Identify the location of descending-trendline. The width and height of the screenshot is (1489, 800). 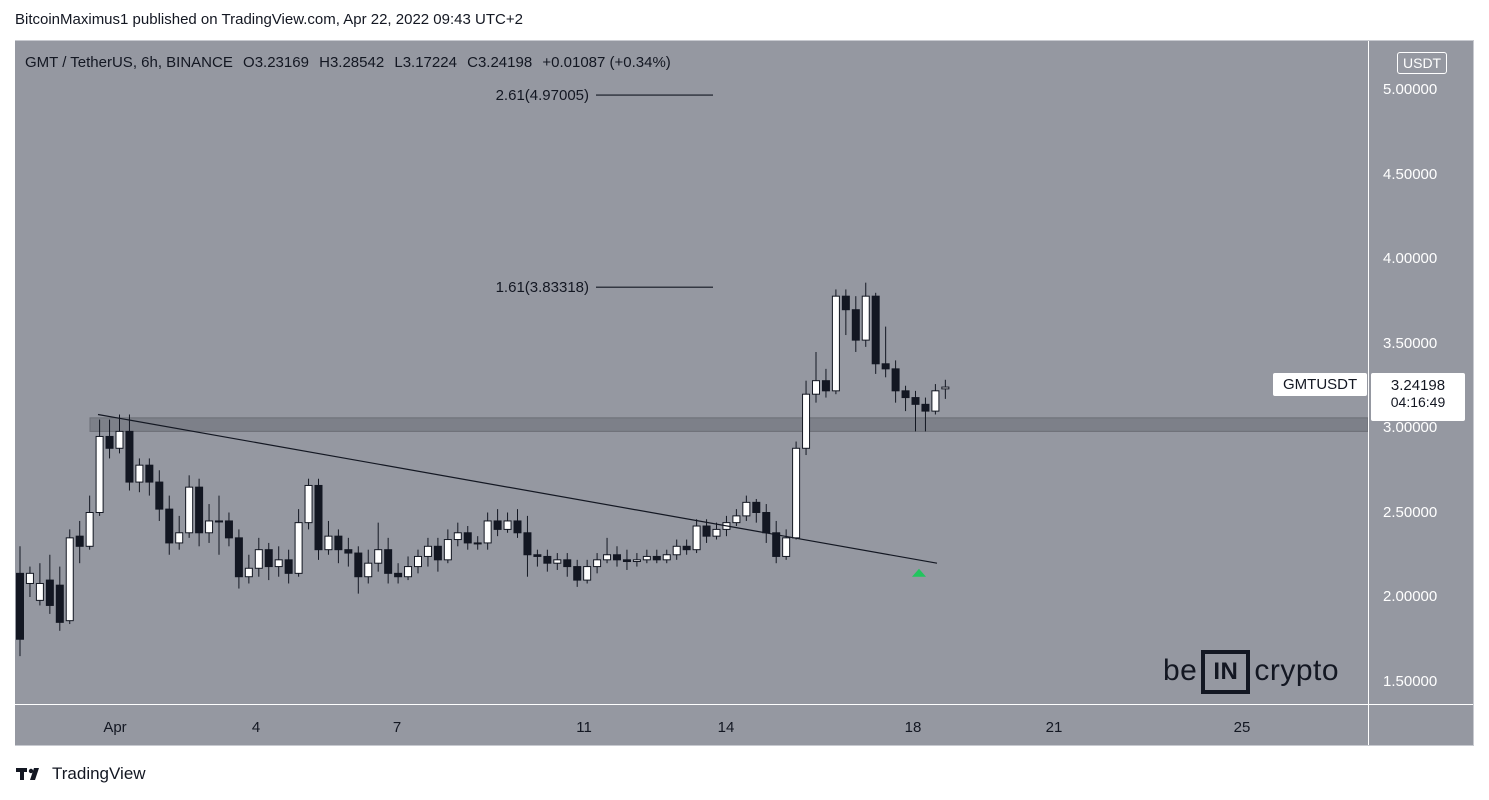
(517, 488).